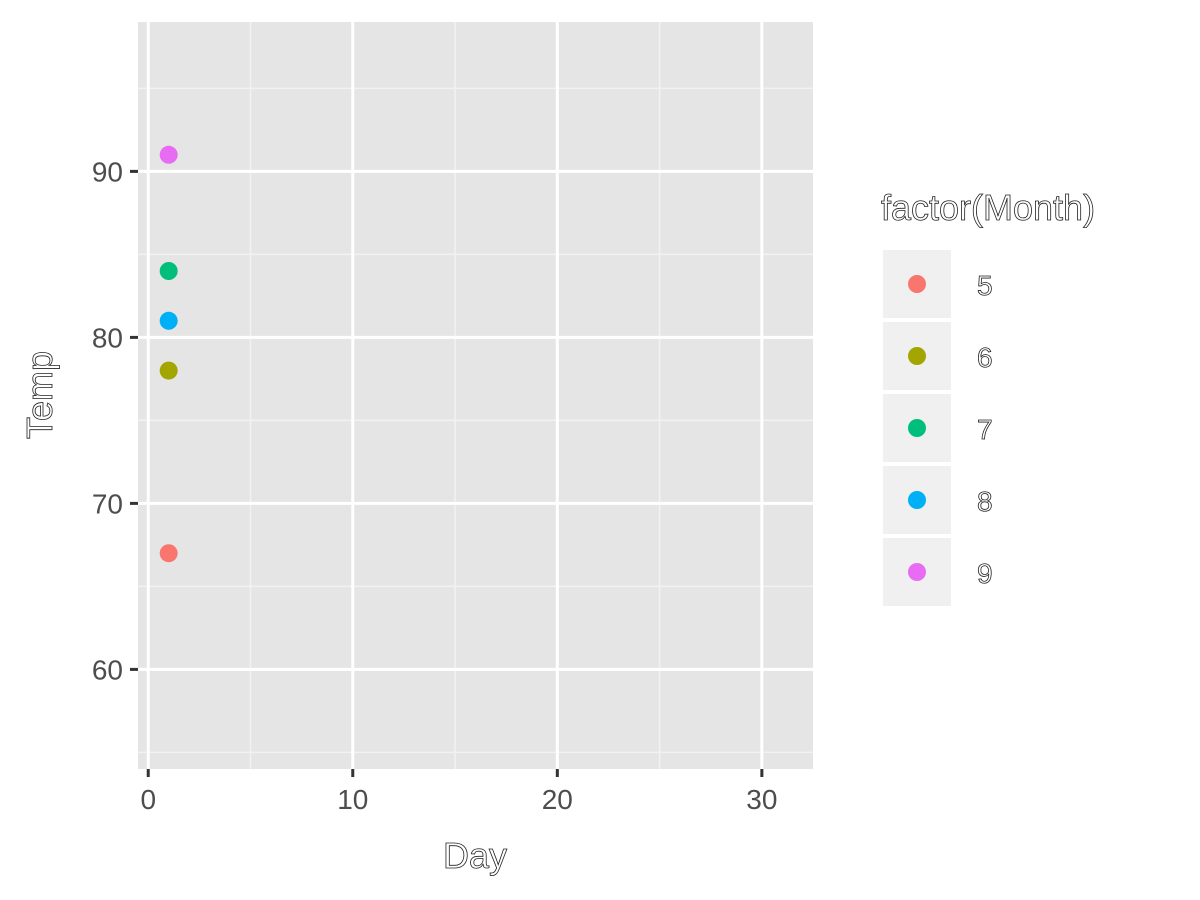  Describe the element at coordinates (168, 354) in the screenshot. I see `data-points` at that location.